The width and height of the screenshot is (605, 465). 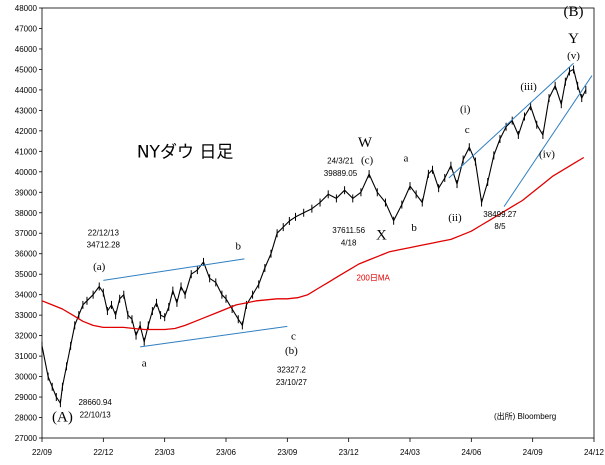 I want to click on y-tick-label: 32000, so click(x=26, y=336).